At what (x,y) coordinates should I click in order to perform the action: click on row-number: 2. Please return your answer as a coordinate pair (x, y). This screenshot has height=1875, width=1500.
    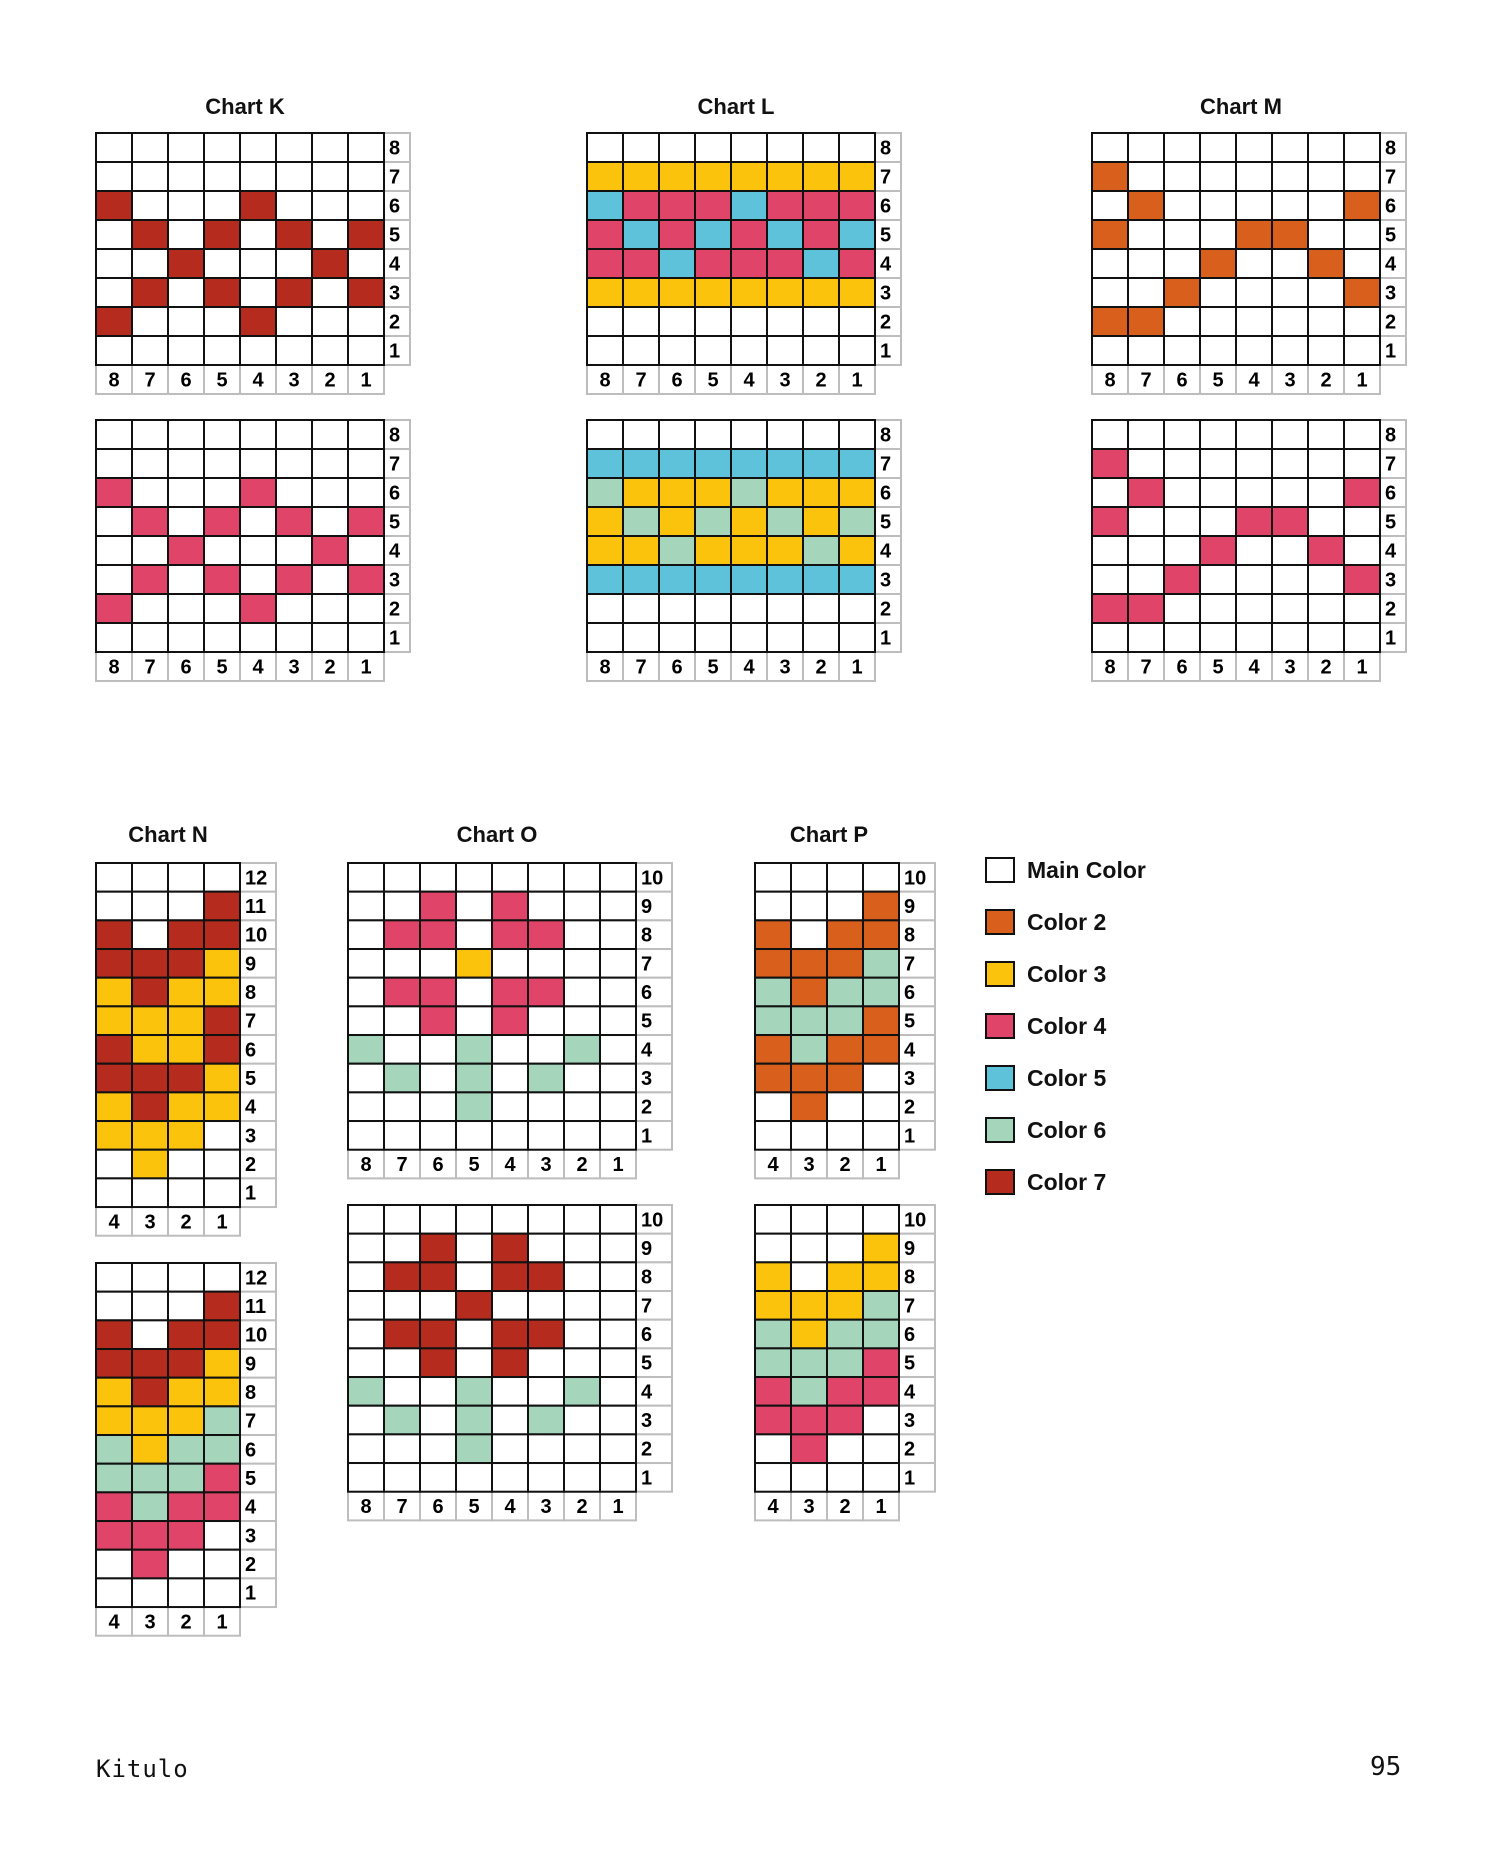
    Looking at the image, I should click on (909, 1108).